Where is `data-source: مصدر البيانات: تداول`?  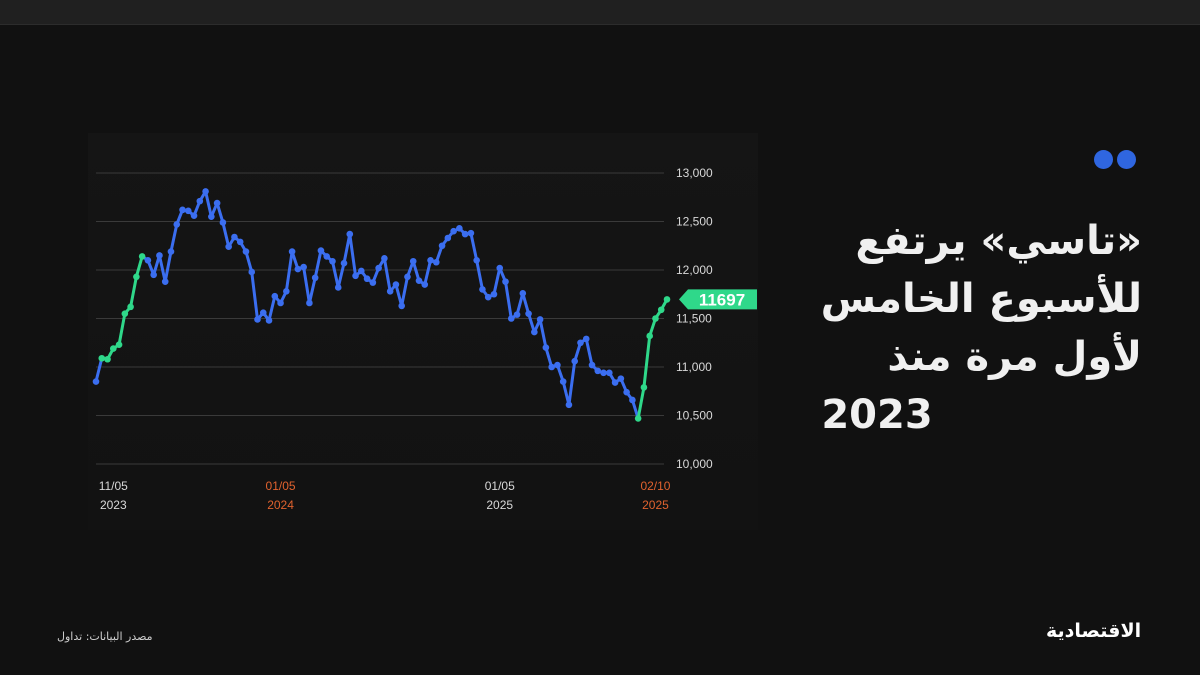 data-source: مصدر البيانات: تداول is located at coordinates (105, 636).